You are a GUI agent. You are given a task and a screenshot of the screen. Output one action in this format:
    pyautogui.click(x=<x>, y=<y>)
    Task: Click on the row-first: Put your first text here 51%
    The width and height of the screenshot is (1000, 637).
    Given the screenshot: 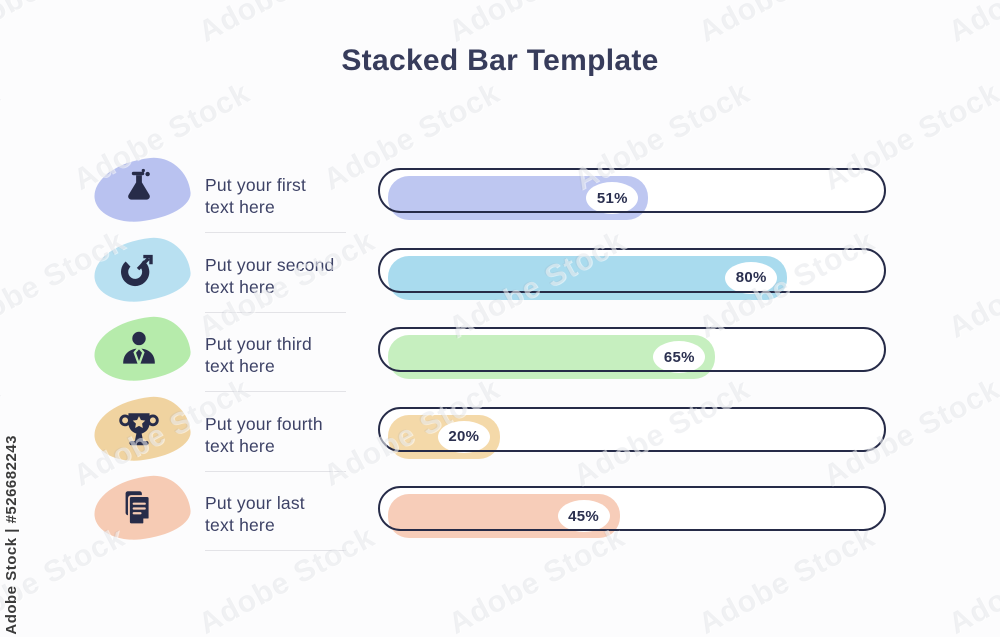 What is the action you would take?
    pyautogui.click(x=500, y=193)
    